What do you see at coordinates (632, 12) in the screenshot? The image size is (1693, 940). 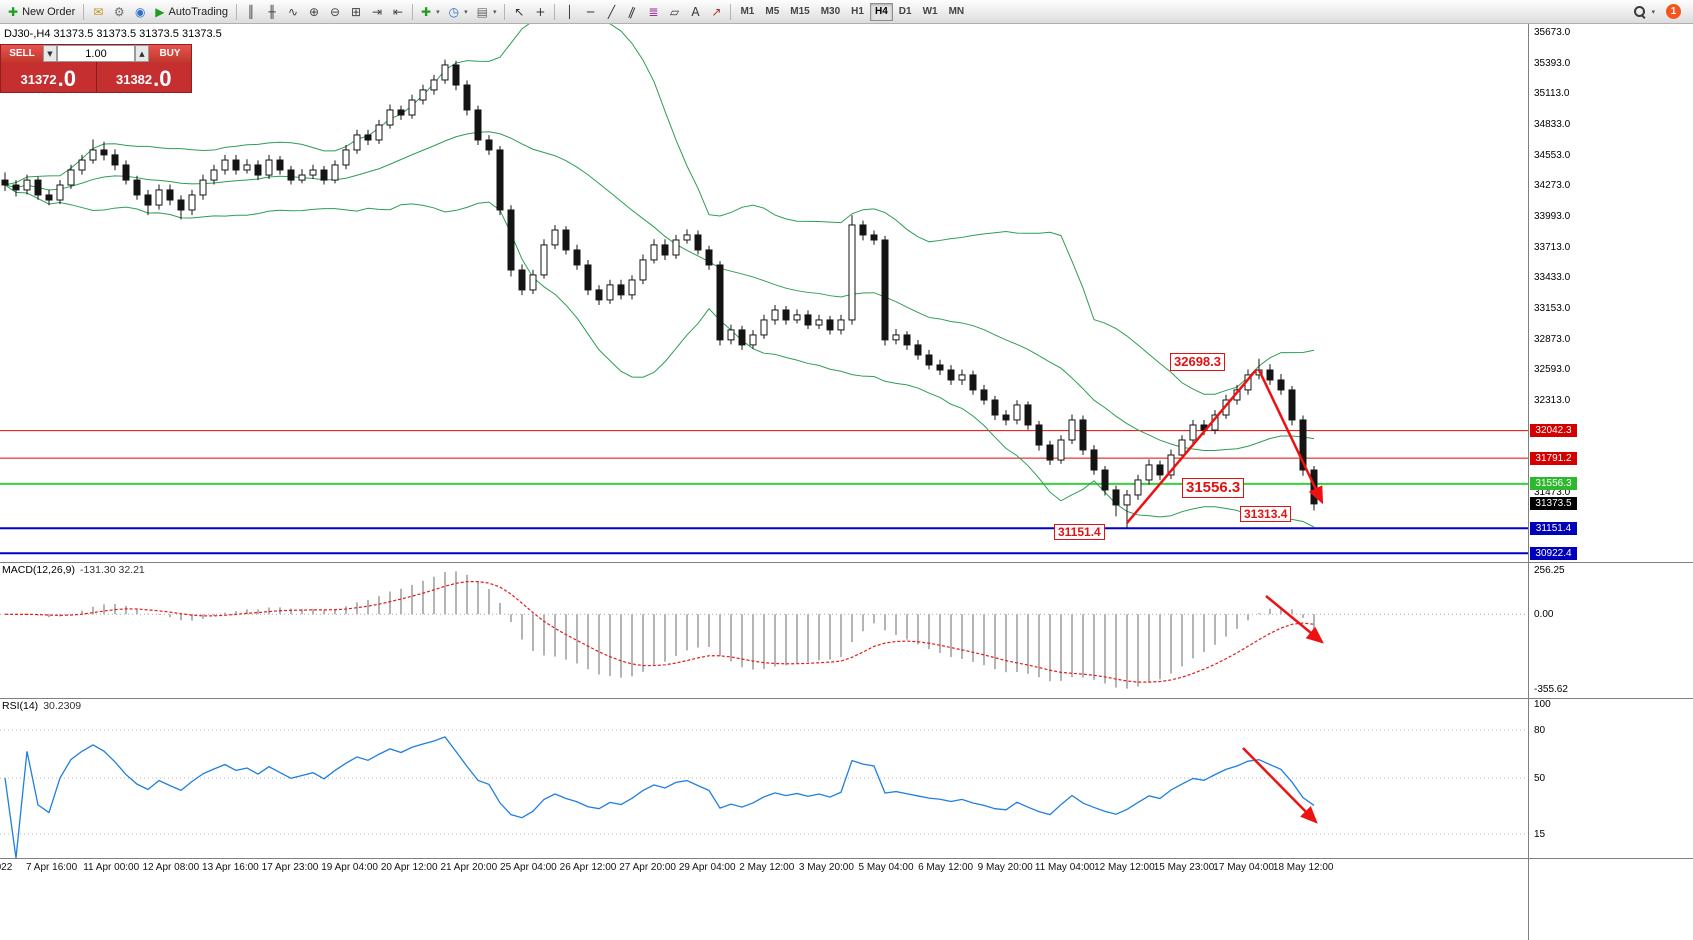 I see `equidistant-channel-button: ∥` at bounding box center [632, 12].